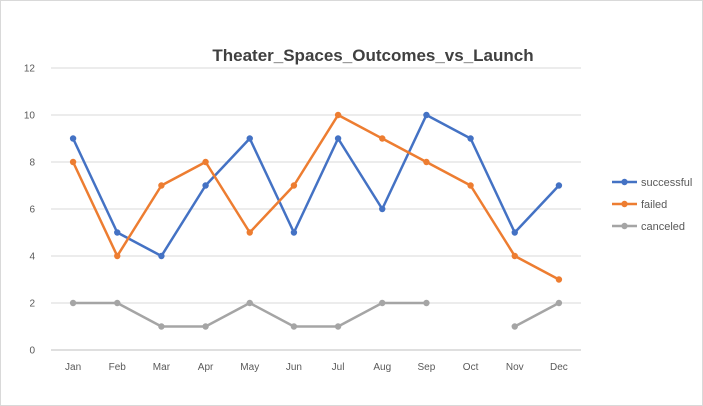 This screenshot has width=703, height=406. I want to click on x-tick-label: Aug, so click(382, 367).